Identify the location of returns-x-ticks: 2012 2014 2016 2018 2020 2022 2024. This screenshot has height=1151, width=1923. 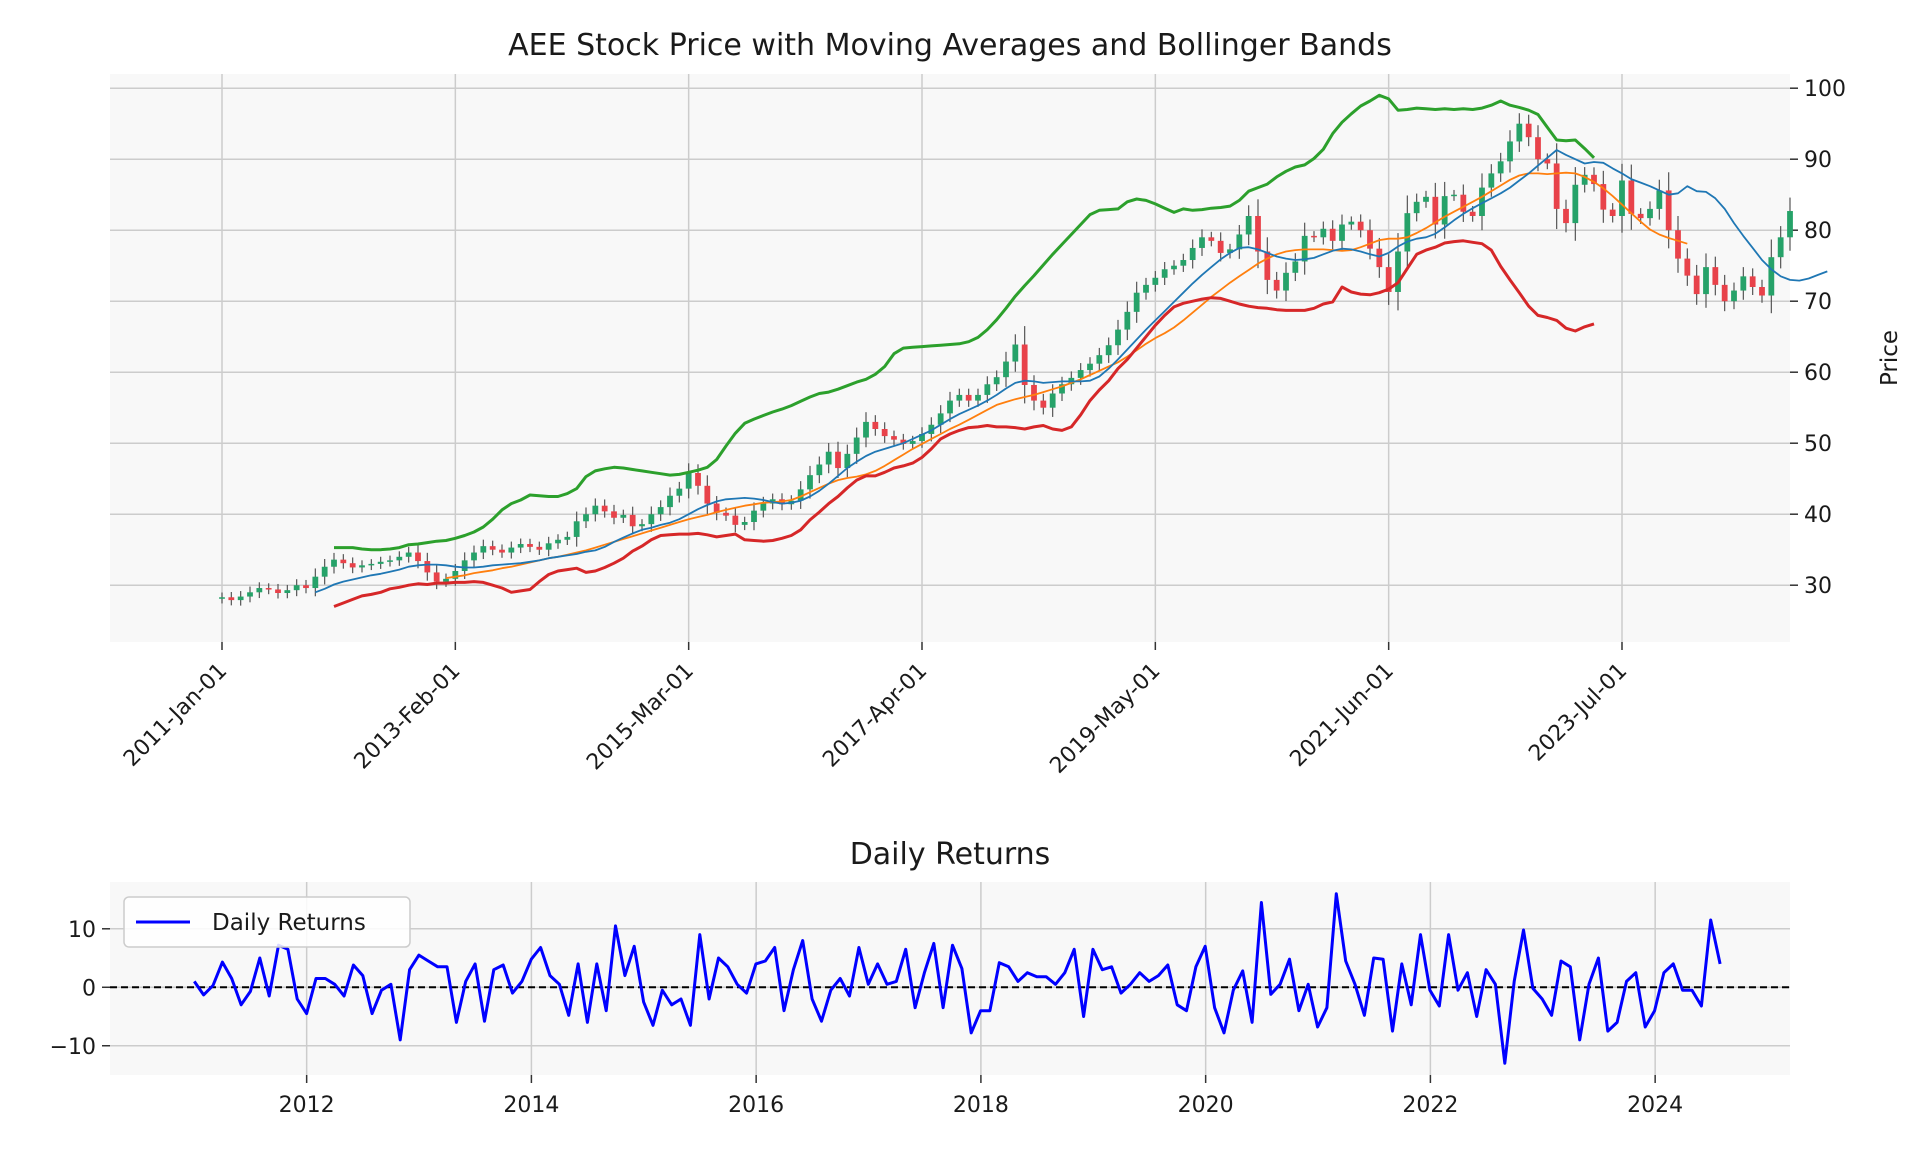
(981, 1096).